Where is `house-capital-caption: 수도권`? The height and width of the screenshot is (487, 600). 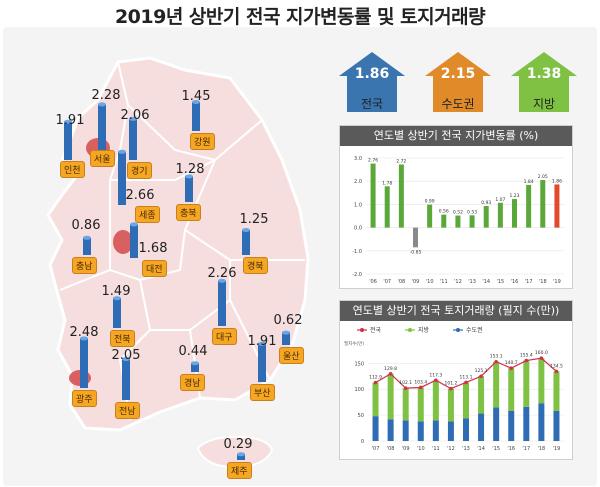
house-capital-caption: 수도권 is located at coordinates (458, 104).